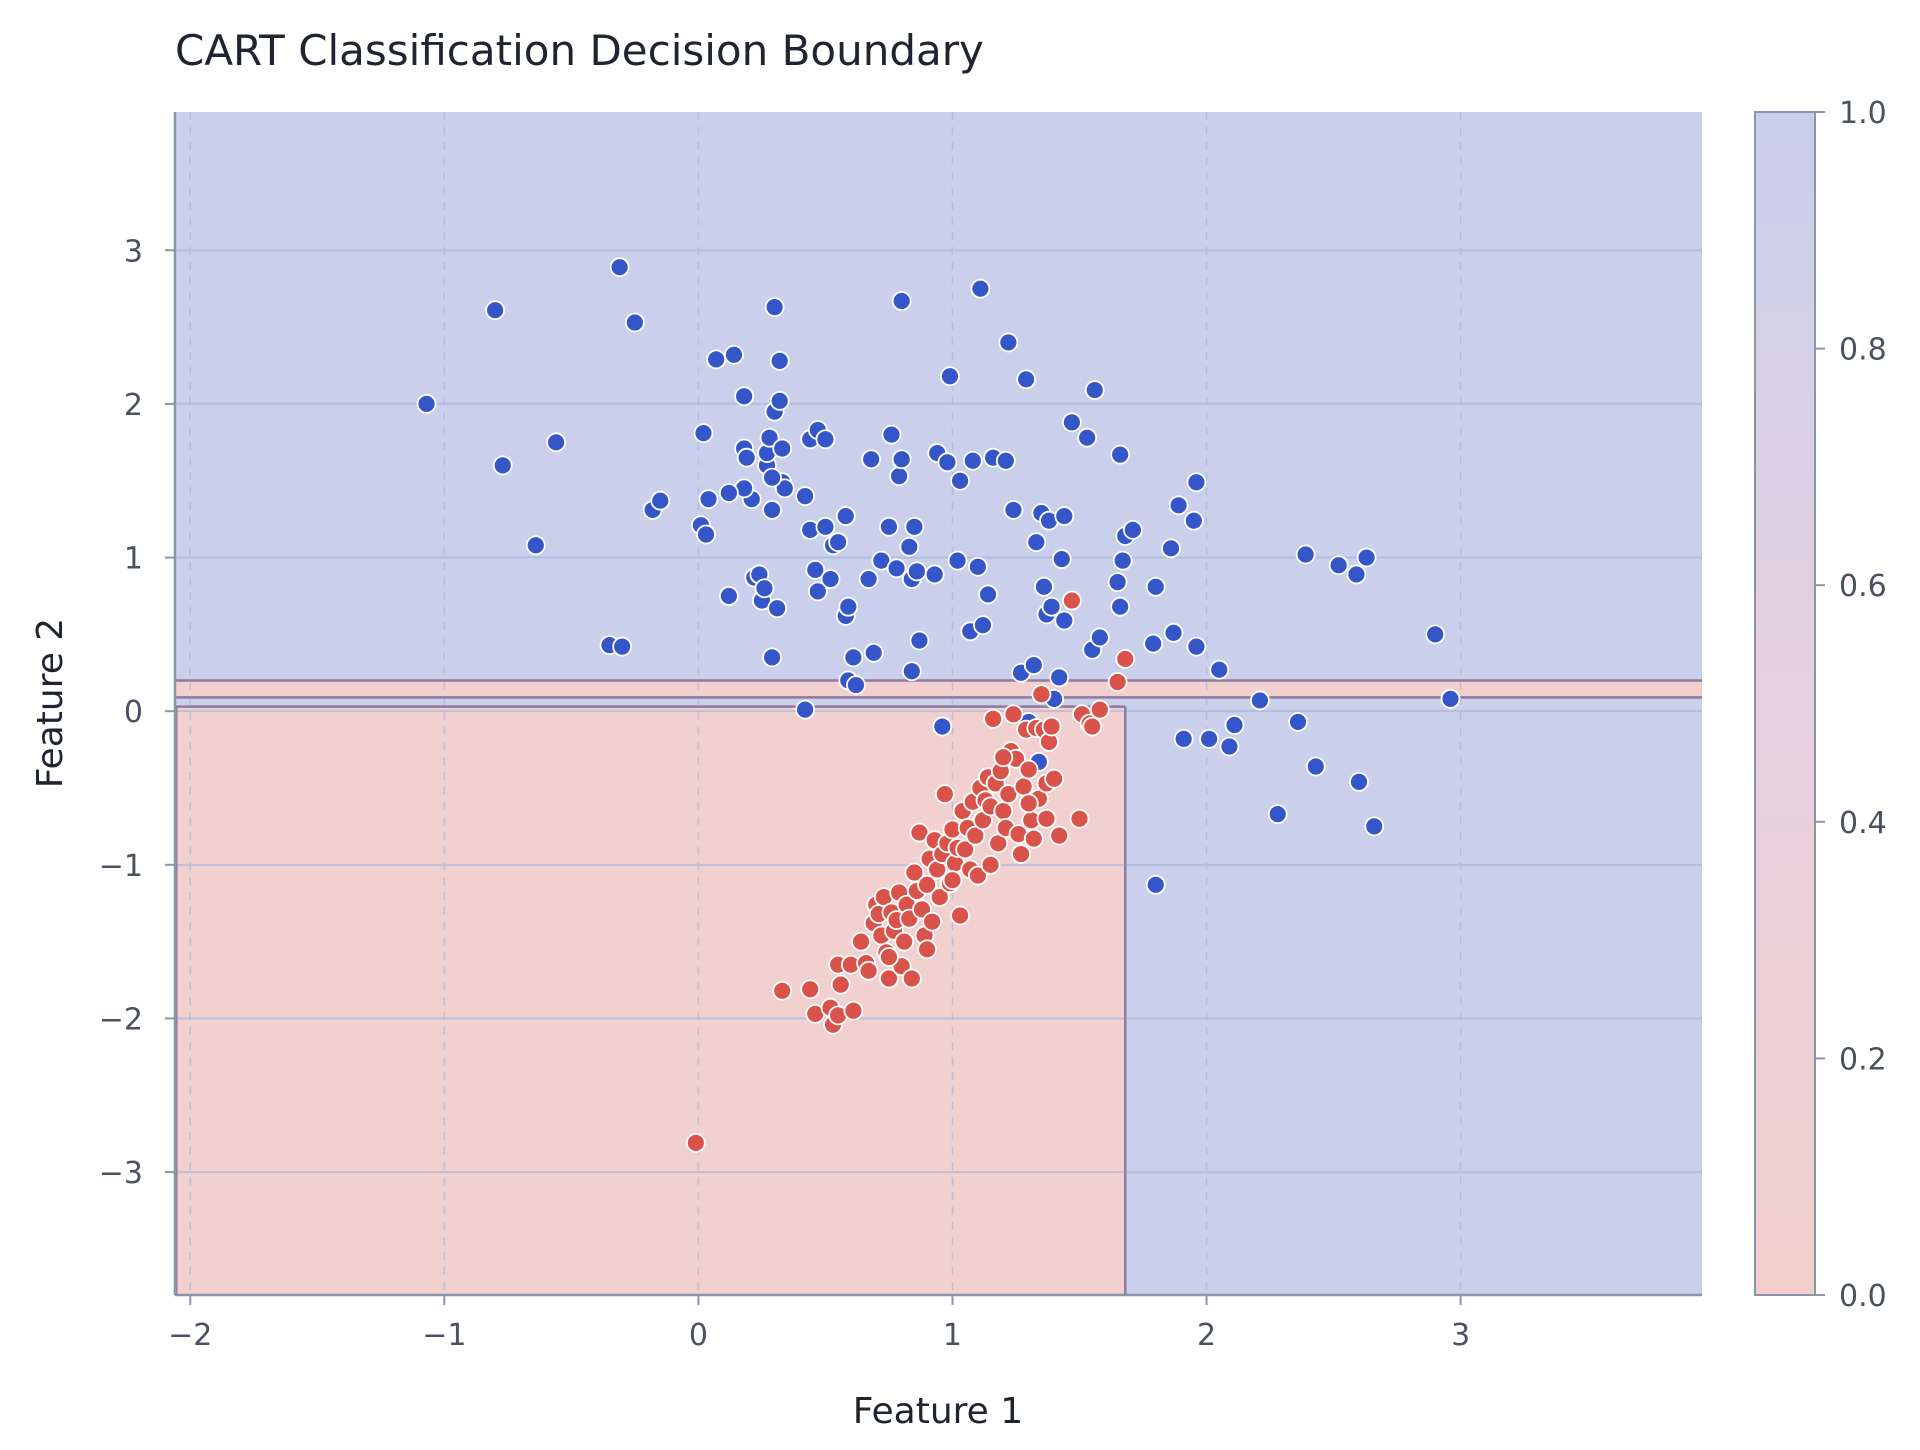 The width and height of the screenshot is (1920, 1450). What do you see at coordinates (50, 703) in the screenshot?
I see `y-axis-label: Feature 2` at bounding box center [50, 703].